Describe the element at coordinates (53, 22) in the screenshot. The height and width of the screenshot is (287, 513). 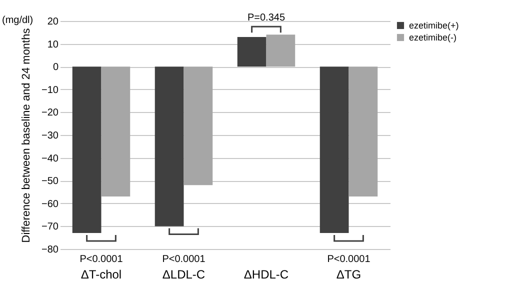
I see `y-tick-label: 20` at that location.